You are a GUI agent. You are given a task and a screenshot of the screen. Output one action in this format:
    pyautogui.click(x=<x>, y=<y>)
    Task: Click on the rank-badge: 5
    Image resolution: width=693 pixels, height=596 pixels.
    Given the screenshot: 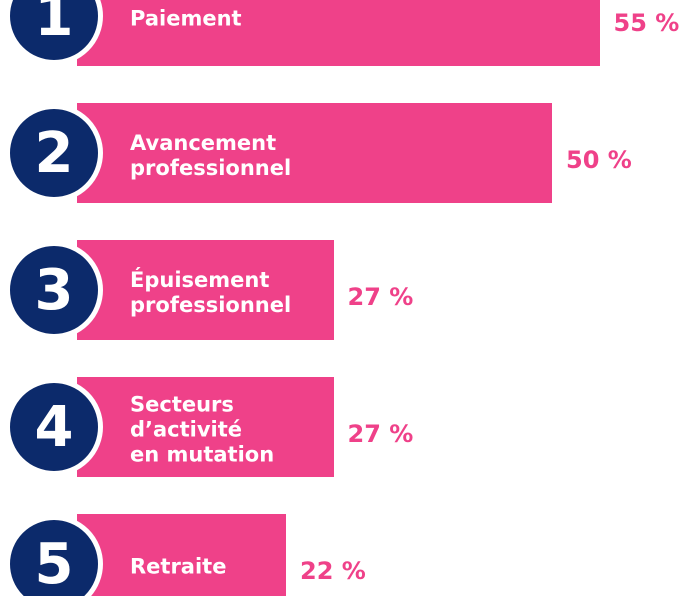 What is the action you would take?
    pyautogui.click(x=54, y=555)
    